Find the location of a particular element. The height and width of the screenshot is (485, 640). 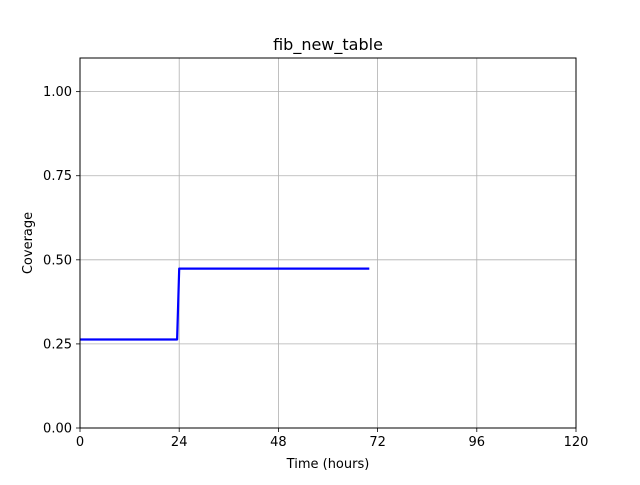

y-tick-label: 0.00 is located at coordinates (57, 429).